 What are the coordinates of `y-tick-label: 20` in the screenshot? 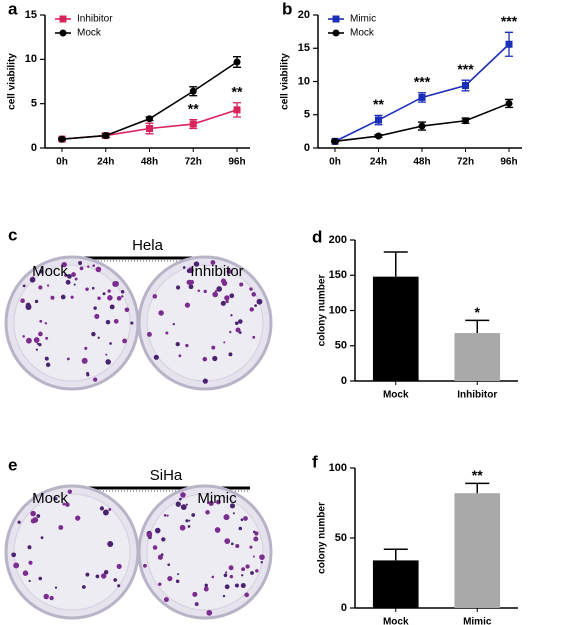 It's located at (304, 15).